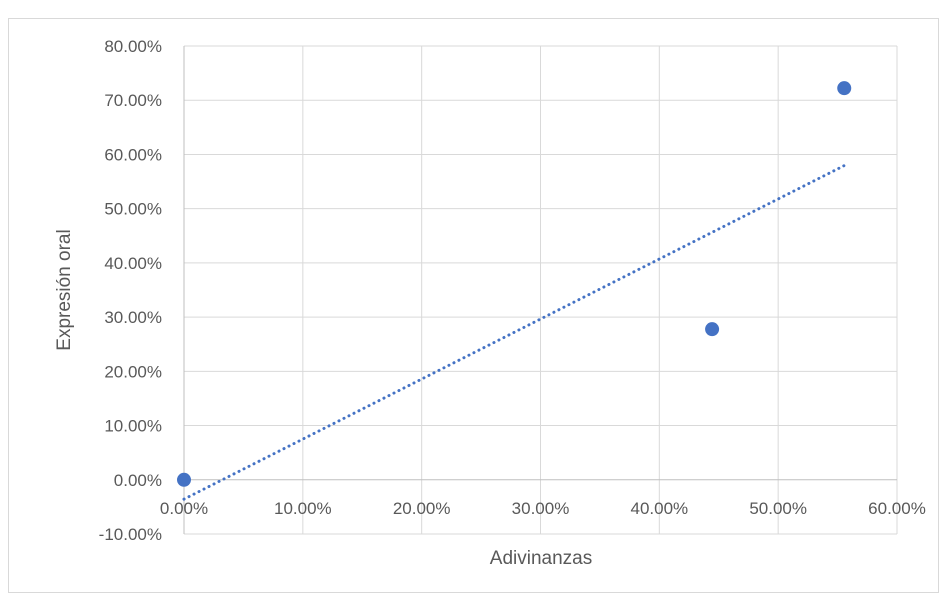 The width and height of the screenshot is (950, 595). Describe the element at coordinates (138, 480) in the screenshot. I see `y-tick-label: 0.00%` at that location.